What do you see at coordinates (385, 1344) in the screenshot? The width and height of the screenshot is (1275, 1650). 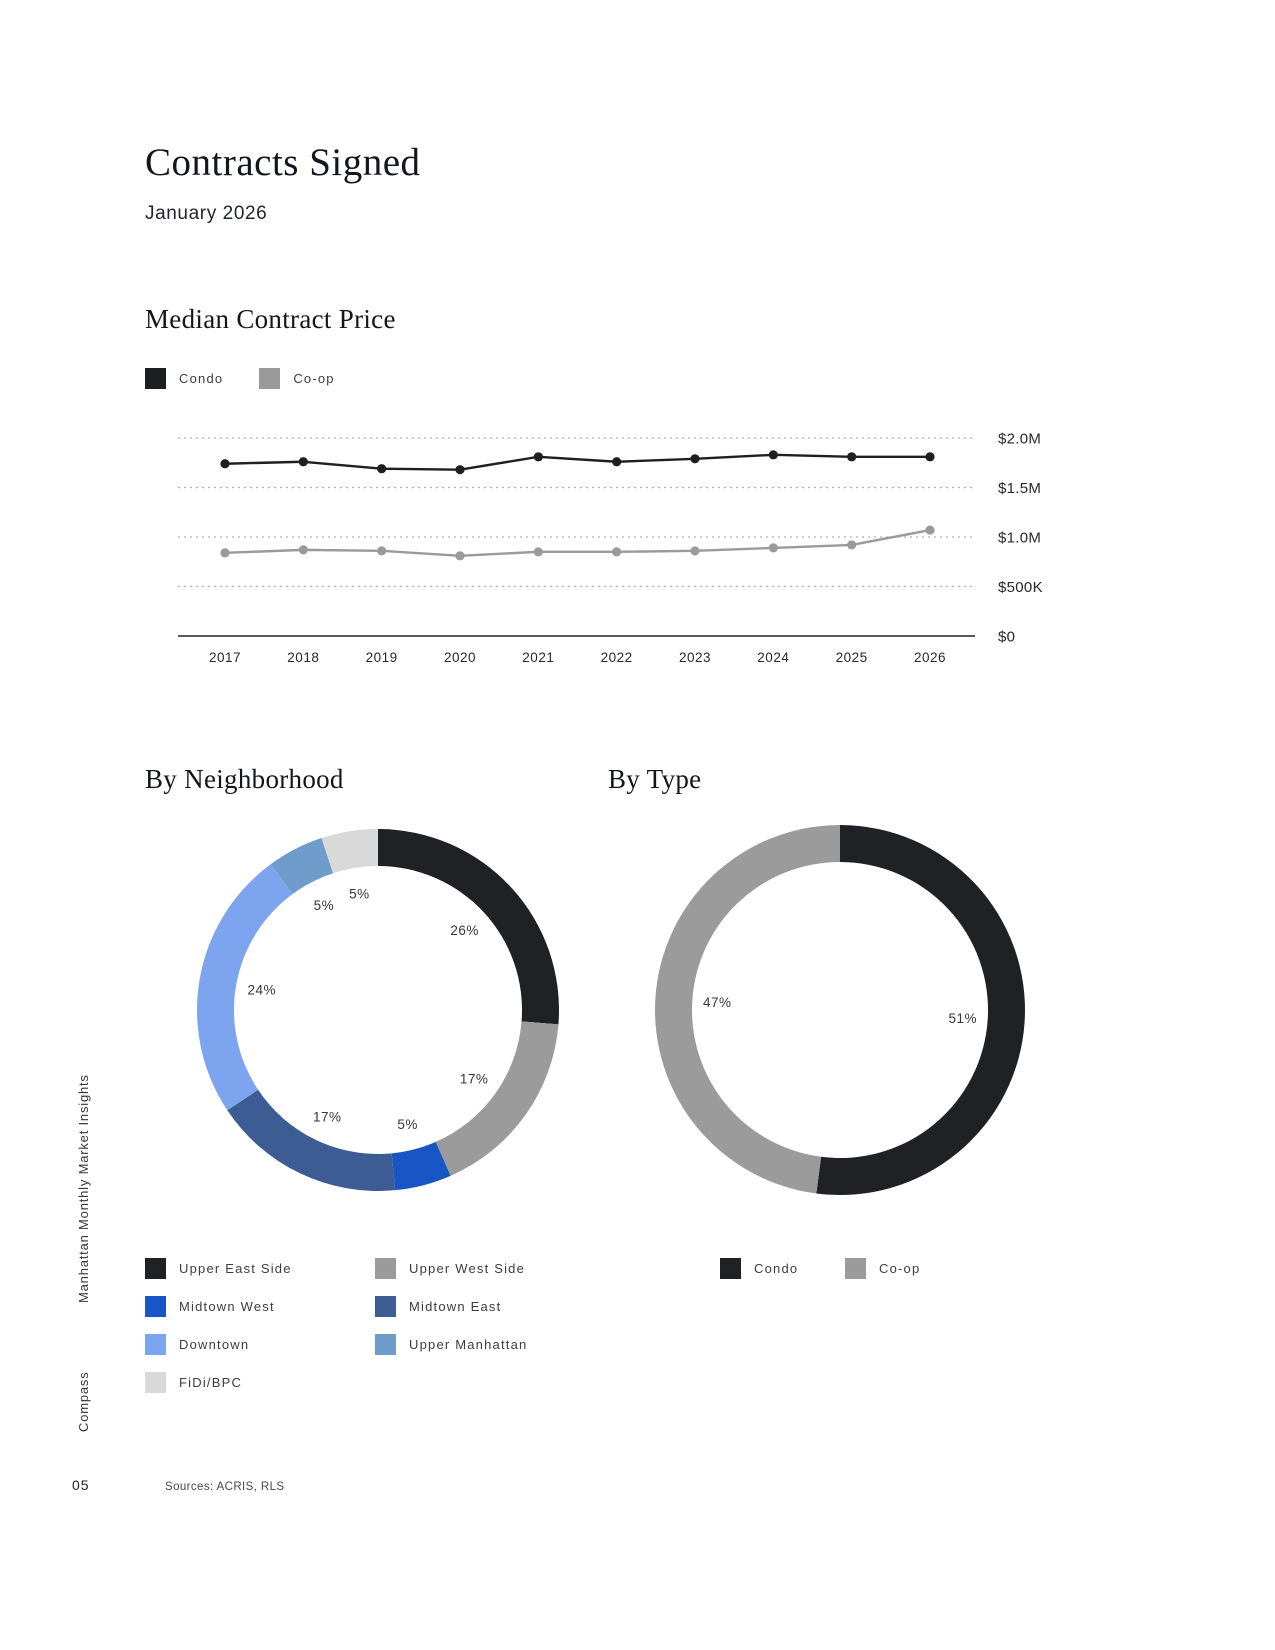 I see `legend-swatch-upper-manhattan` at bounding box center [385, 1344].